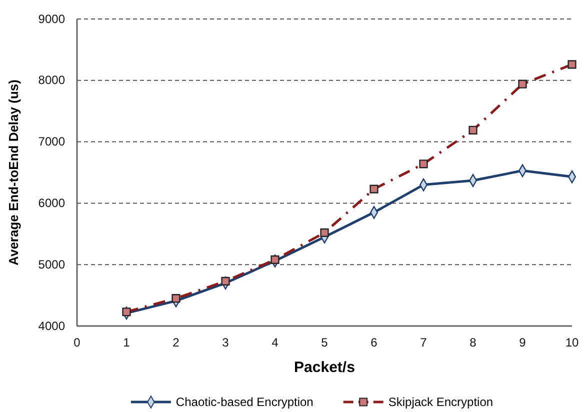  What do you see at coordinates (522, 343) in the screenshot?
I see `x-tick-label: 9` at bounding box center [522, 343].